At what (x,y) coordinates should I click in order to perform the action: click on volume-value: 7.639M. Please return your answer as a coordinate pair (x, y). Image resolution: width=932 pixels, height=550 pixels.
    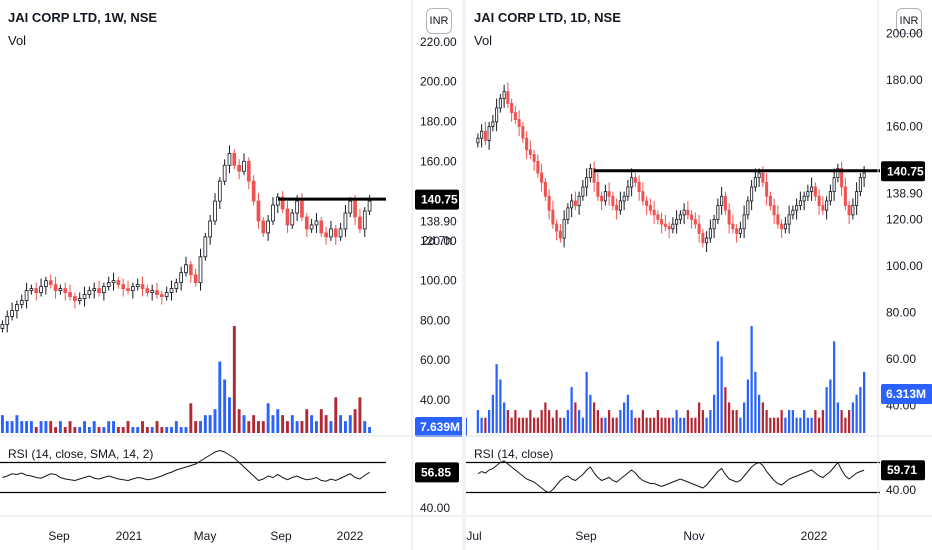
    Looking at the image, I should click on (440, 427).